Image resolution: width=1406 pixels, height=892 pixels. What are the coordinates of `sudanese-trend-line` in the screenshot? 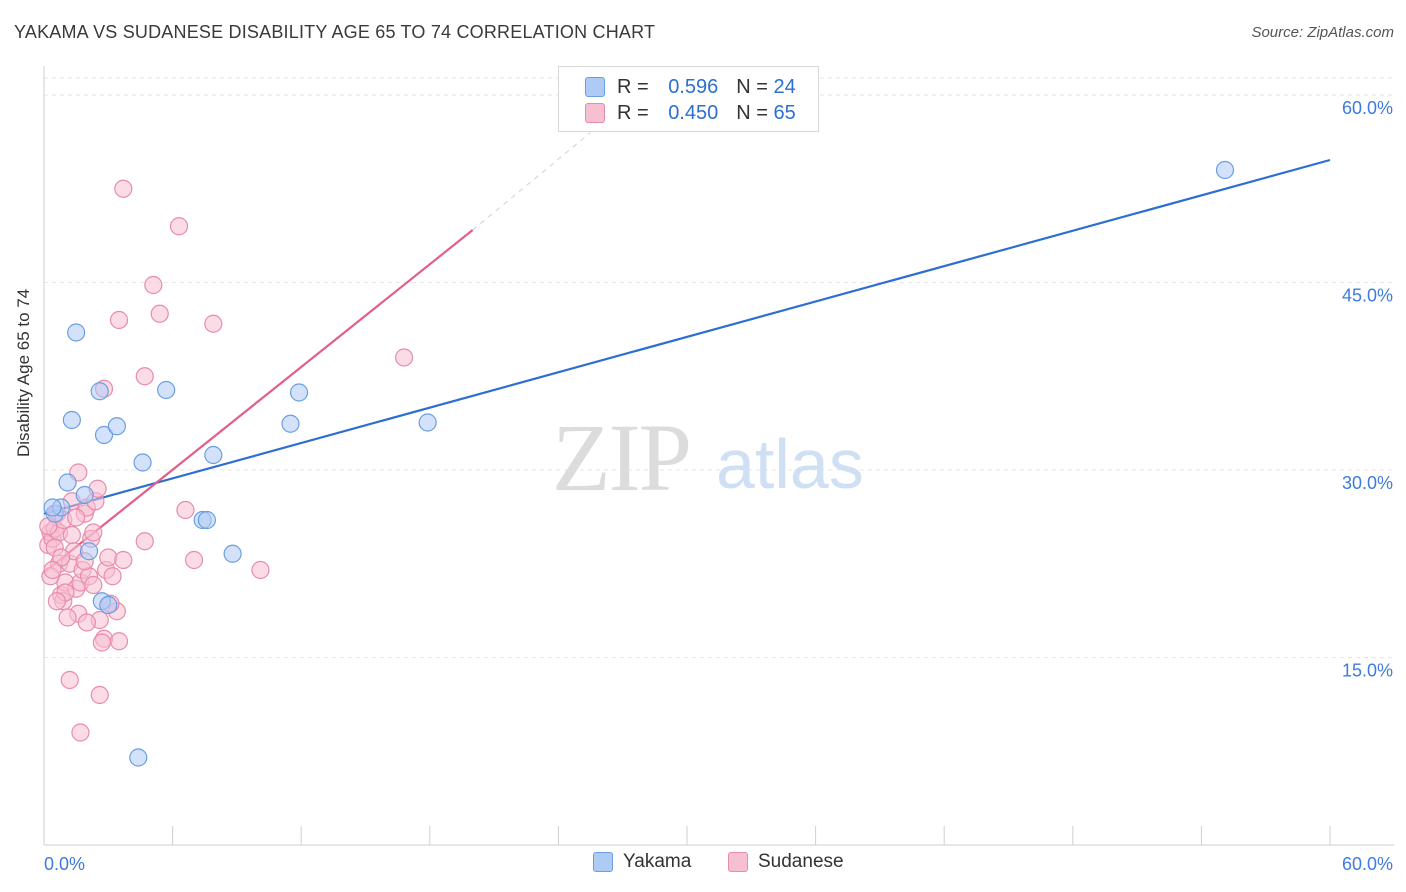 It's located at (258, 401).